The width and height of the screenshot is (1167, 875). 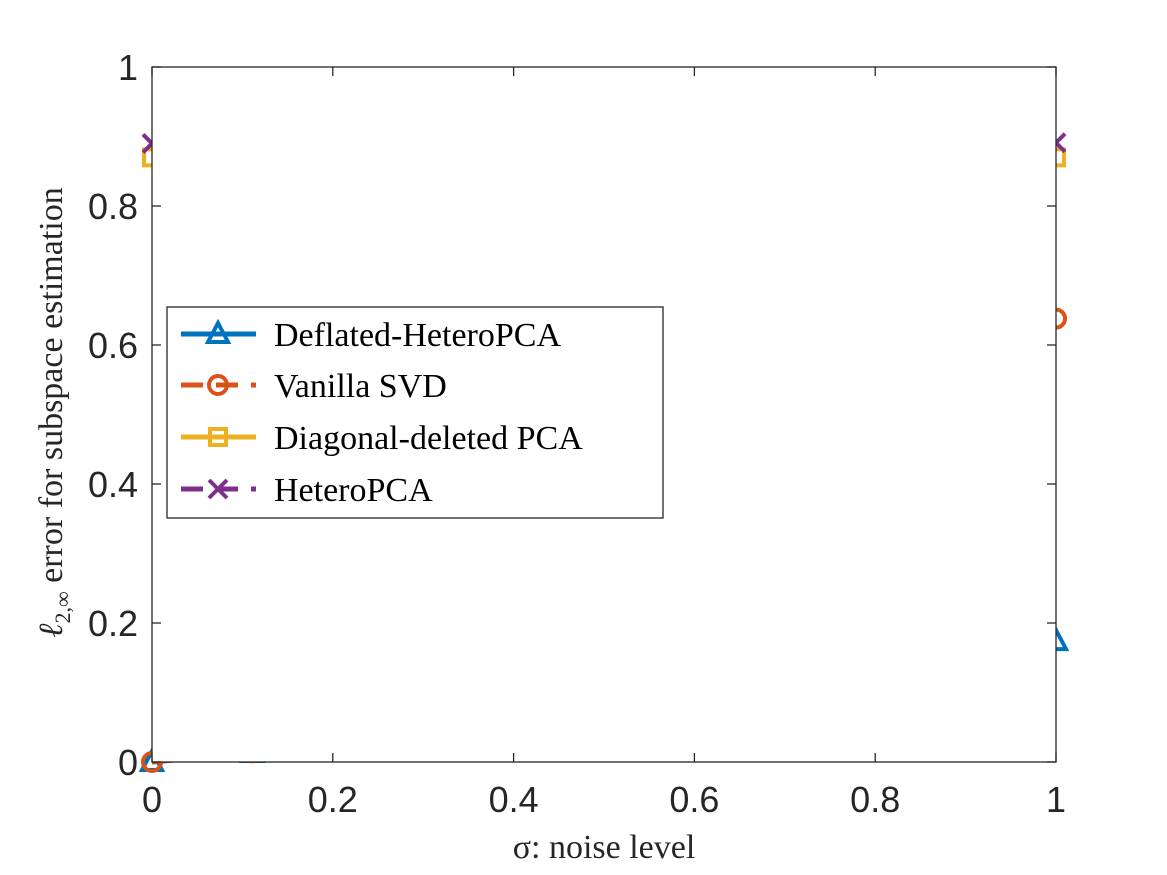 I want to click on y-tick-label: 0.6, so click(x=113, y=345).